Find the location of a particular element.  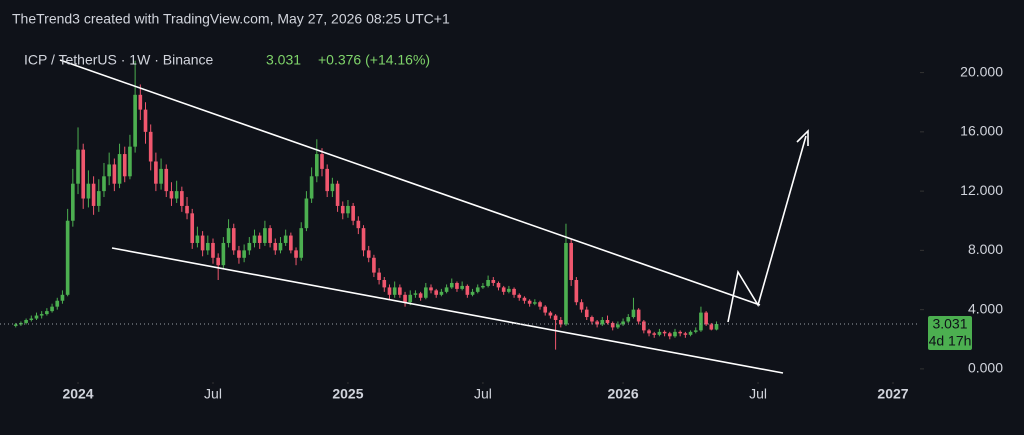

y-tick-label: 16.000 is located at coordinates (981, 131).